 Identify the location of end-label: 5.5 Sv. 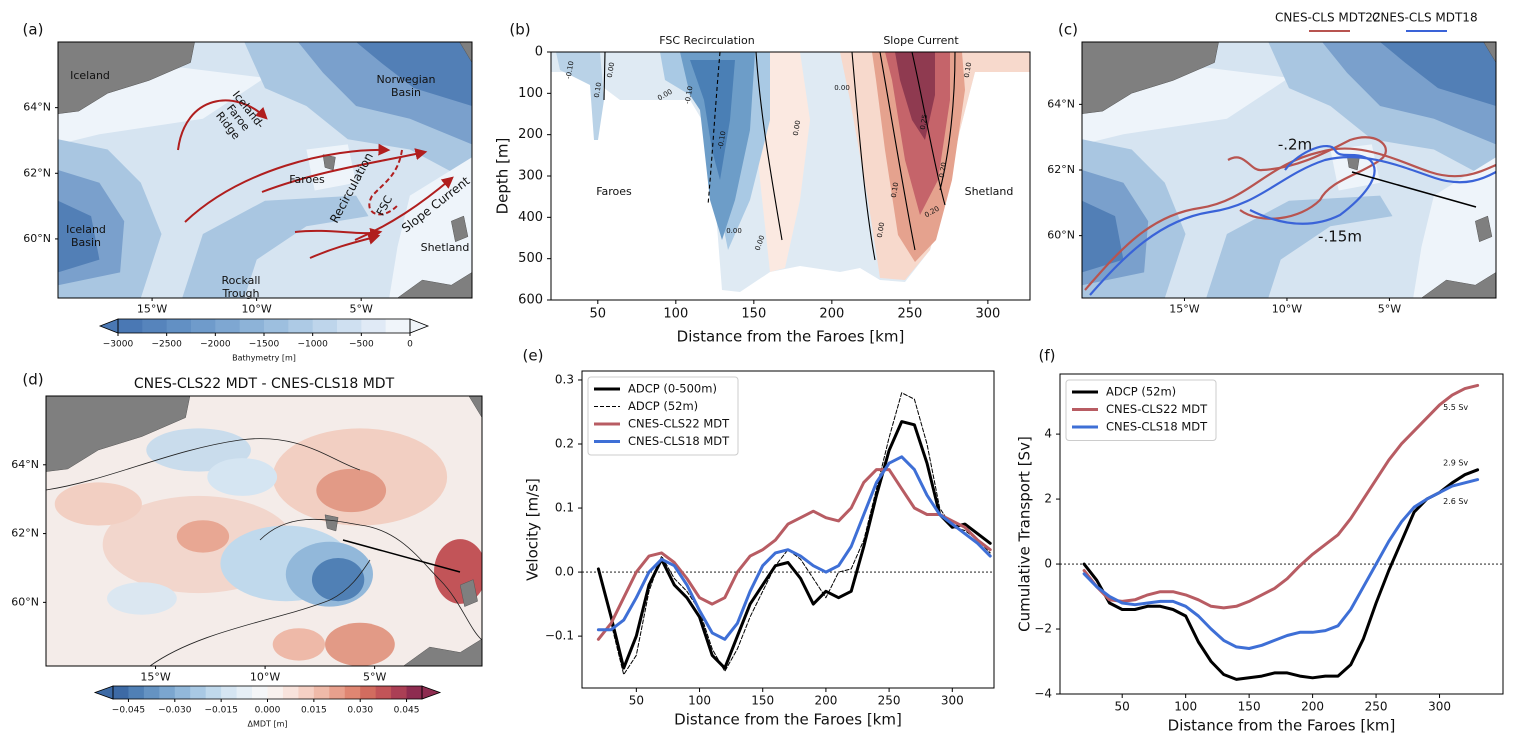
(1455, 407).